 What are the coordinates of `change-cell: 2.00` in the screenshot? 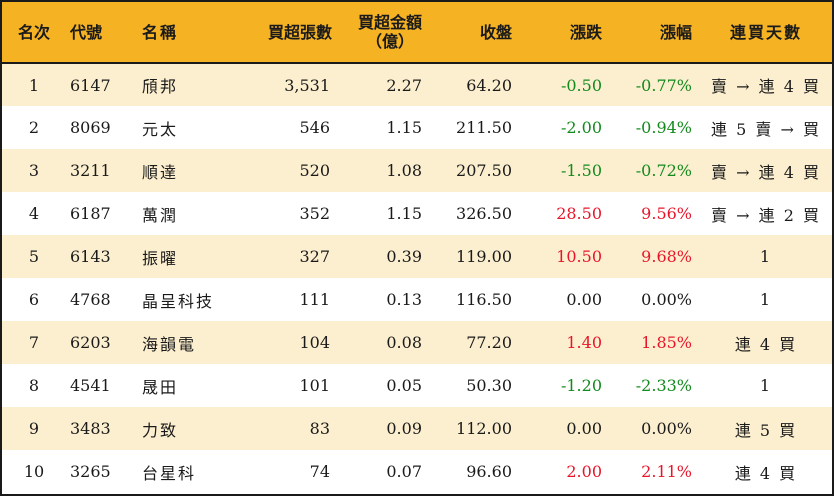 It's located at (584, 471).